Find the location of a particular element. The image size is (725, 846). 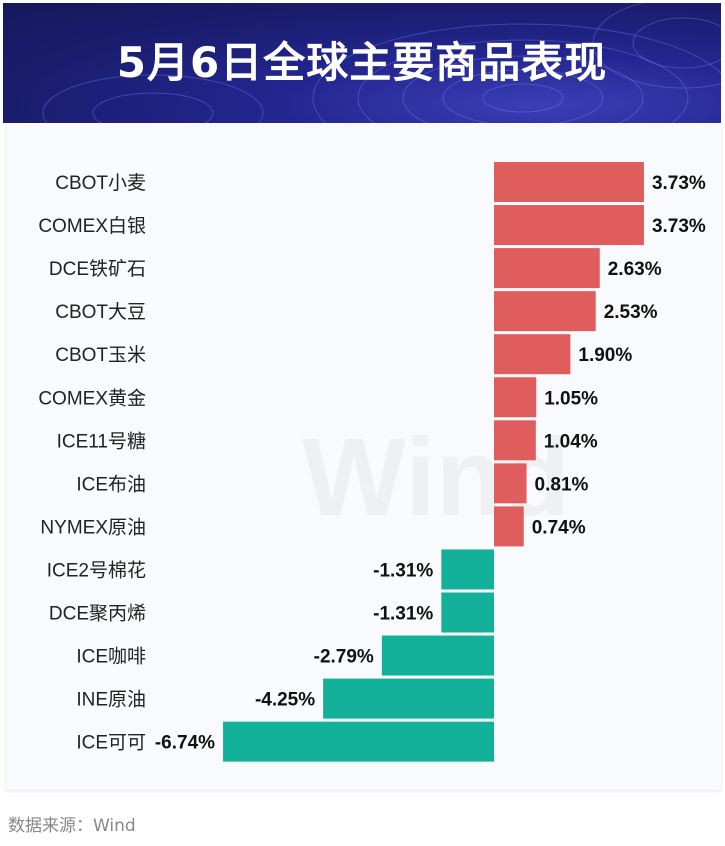

contour-background-graphic is located at coordinates (381, 63).